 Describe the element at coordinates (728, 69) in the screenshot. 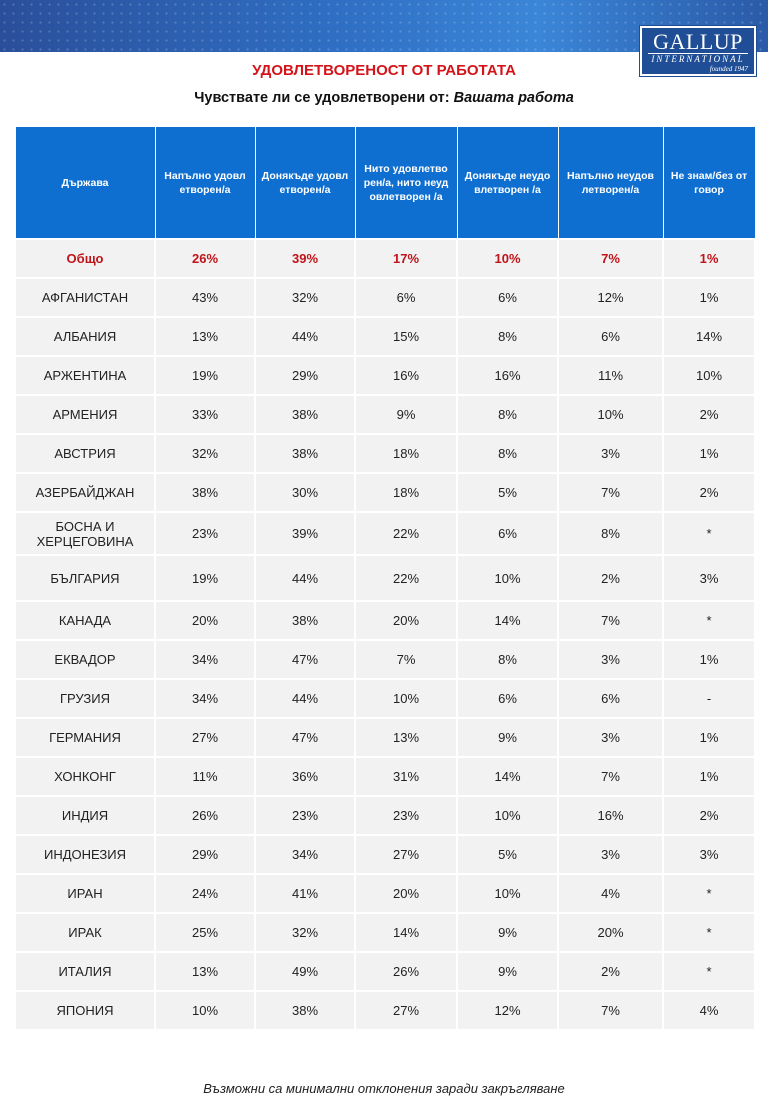

I see `logo-founded: founded 1947` at that location.